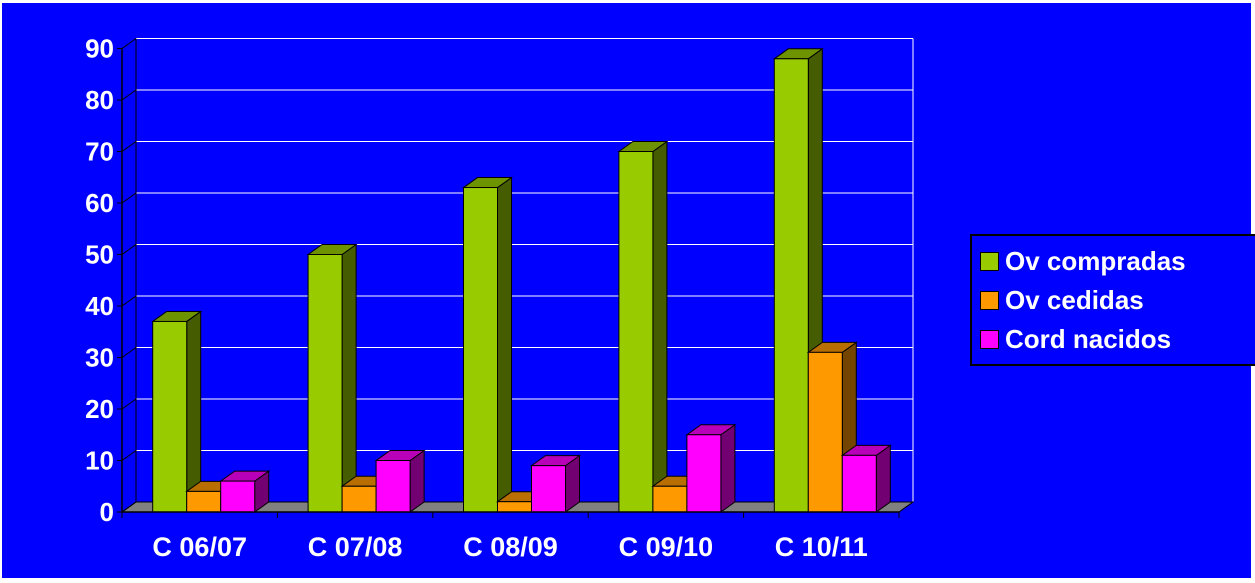 The height and width of the screenshot is (583, 1255). I want to click on legend-label: Ov cedidas, so click(1074, 300).